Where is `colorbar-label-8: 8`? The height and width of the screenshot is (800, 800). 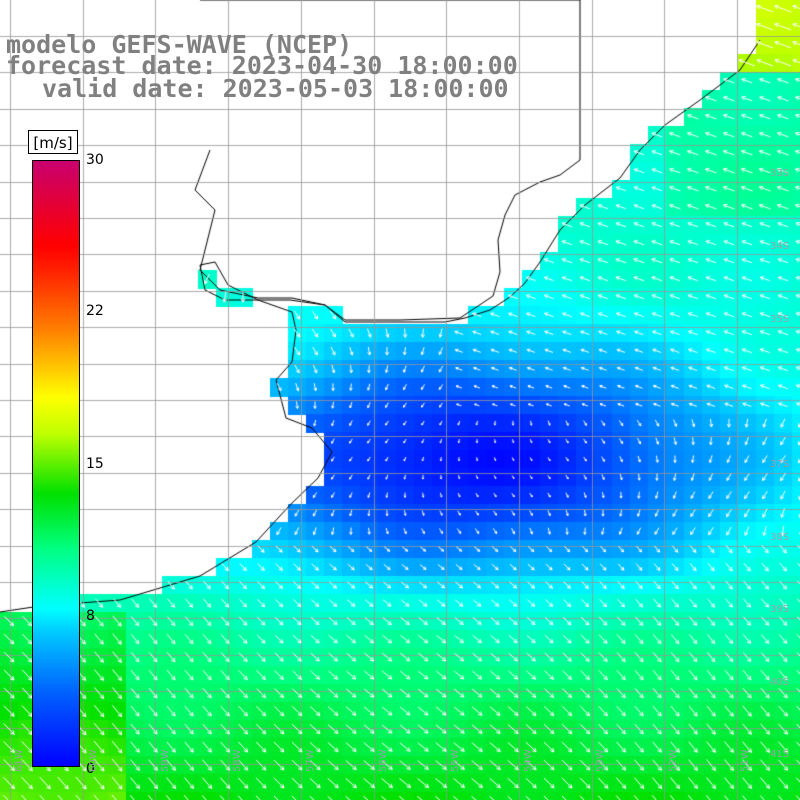
colorbar-label-8: 8 is located at coordinates (90, 616).